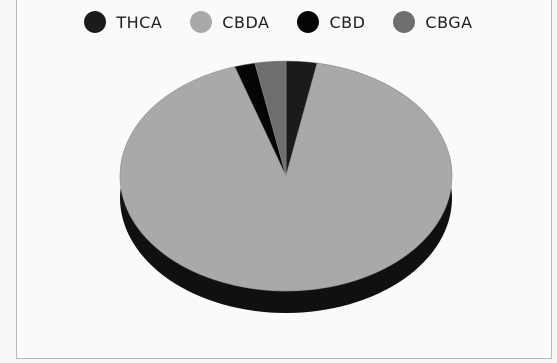 This screenshot has height=363, width=557. Describe the element at coordinates (404, 22) in the screenshot. I see `legend-swatch-cbga` at that location.